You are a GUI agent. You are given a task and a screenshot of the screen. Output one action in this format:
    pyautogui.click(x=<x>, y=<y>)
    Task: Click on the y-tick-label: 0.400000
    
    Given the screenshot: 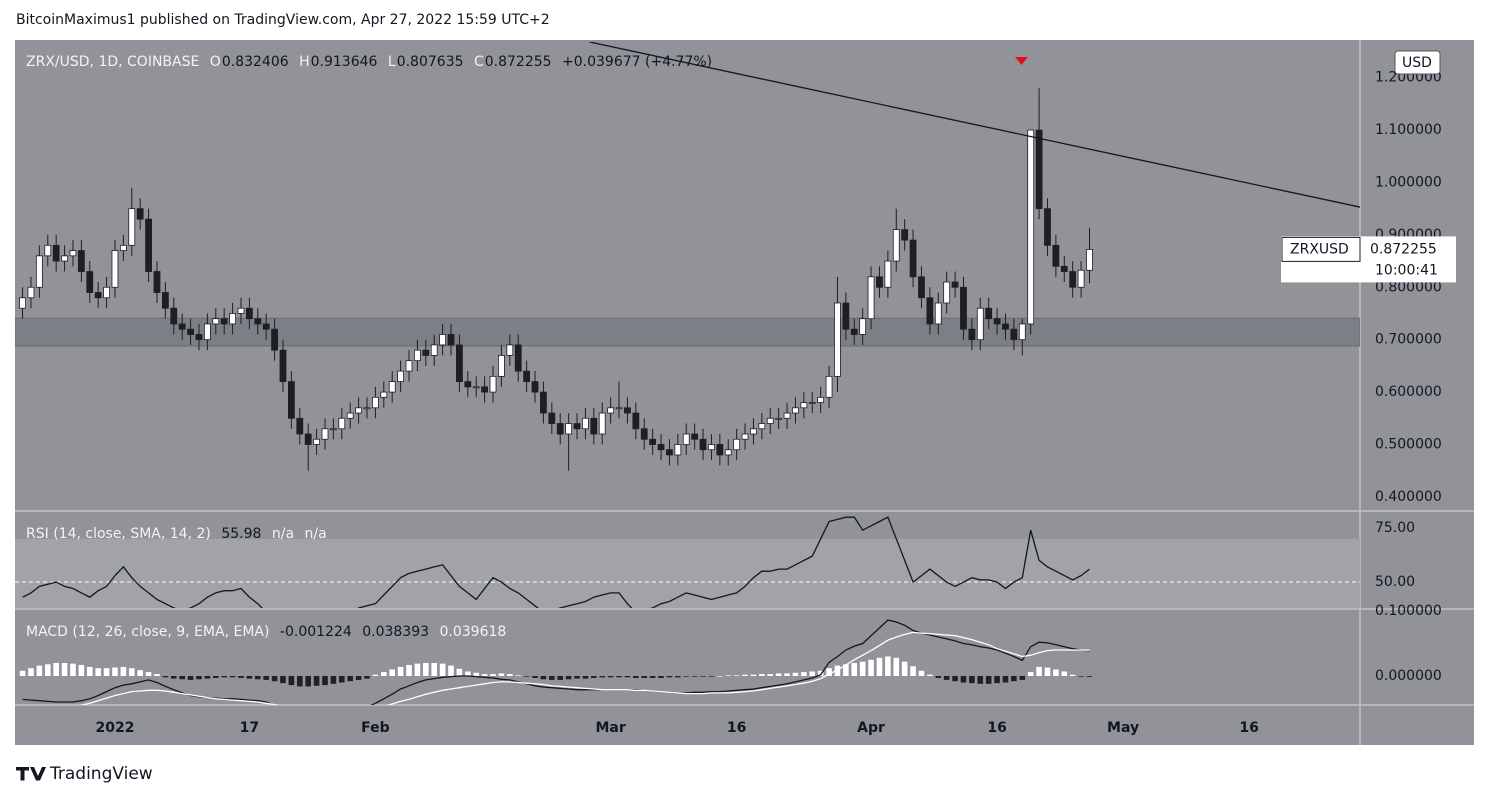 What is the action you would take?
    pyautogui.click(x=1408, y=497)
    